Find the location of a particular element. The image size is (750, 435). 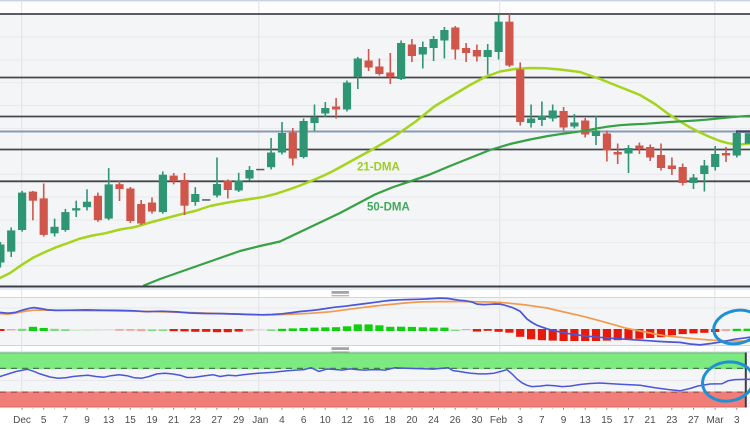

svg-text: 12 is located at coordinates (347, 420).